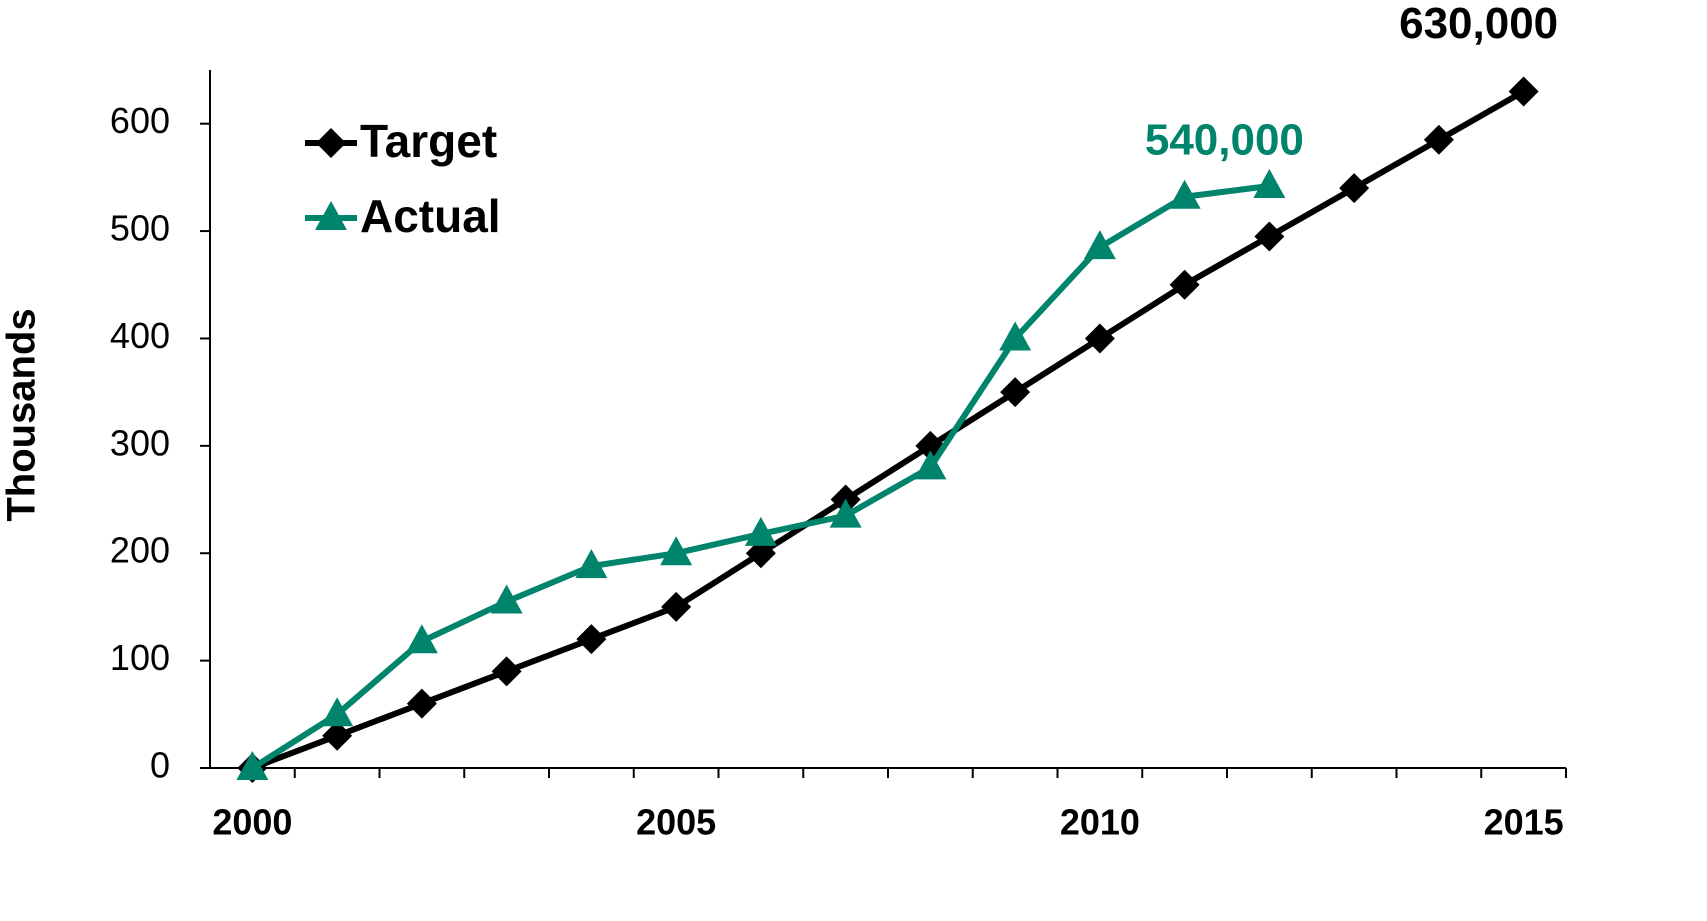 Image resolution: width=1707 pixels, height=921 pixels. What do you see at coordinates (1100, 822) in the screenshot?
I see `x-tick-label: 2010` at bounding box center [1100, 822].